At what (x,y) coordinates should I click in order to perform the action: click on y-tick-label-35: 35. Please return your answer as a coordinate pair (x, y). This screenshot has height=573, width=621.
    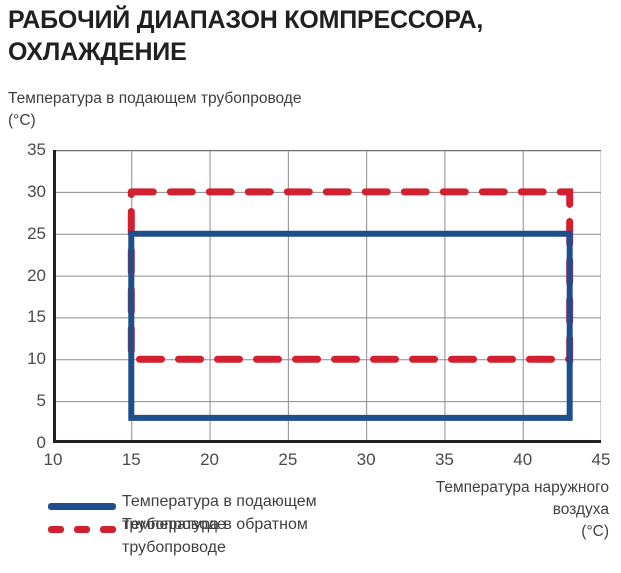
    Looking at the image, I should click on (36, 149).